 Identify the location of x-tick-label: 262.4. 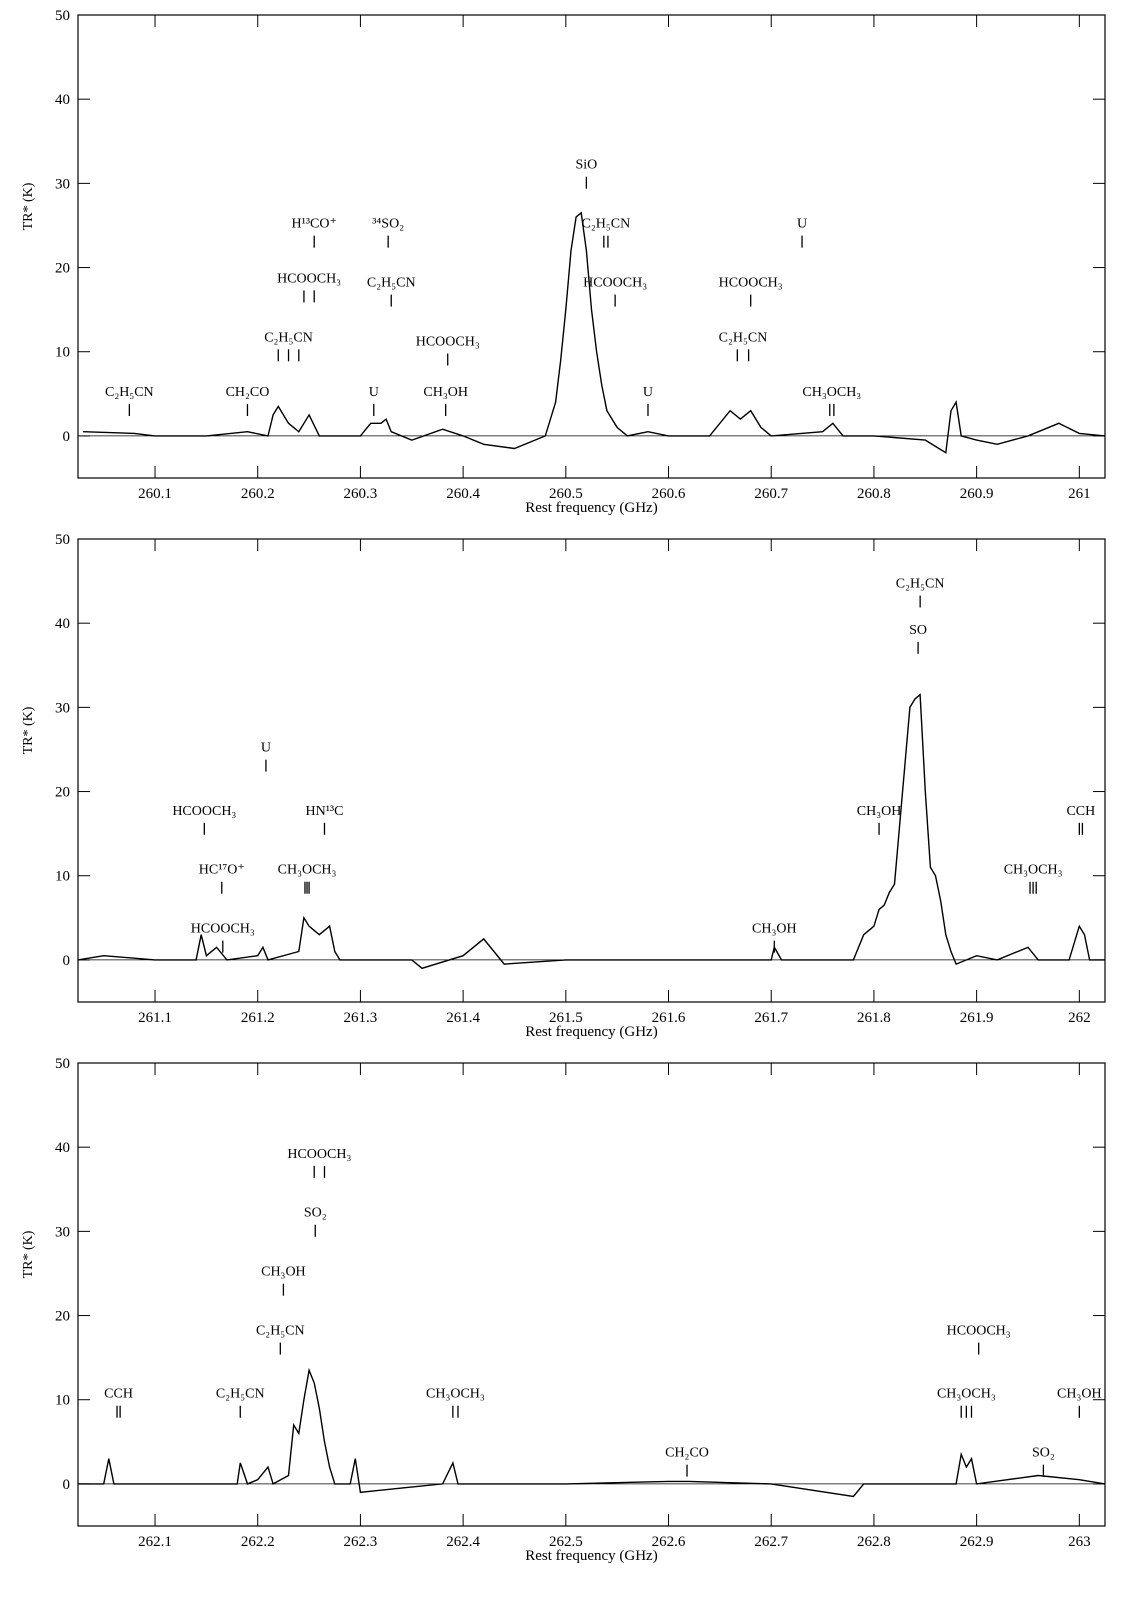
(463, 1542).